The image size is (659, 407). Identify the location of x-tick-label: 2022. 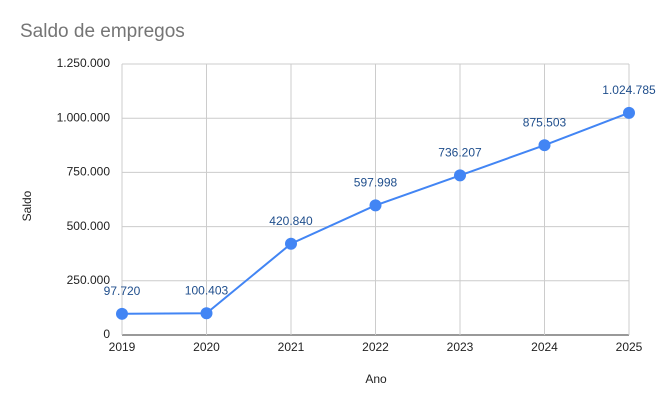
(375, 347).